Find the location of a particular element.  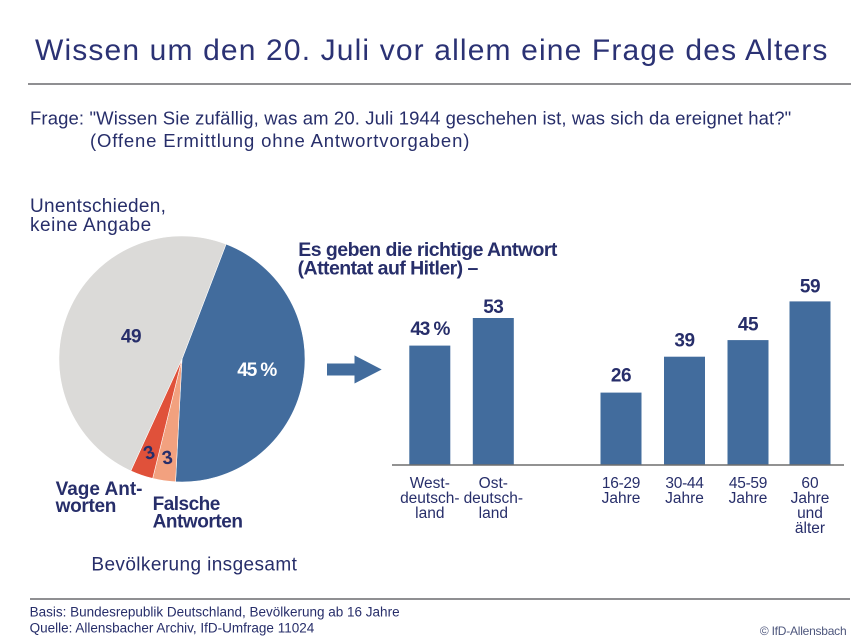

svg-text: West- is located at coordinates (430, 483).